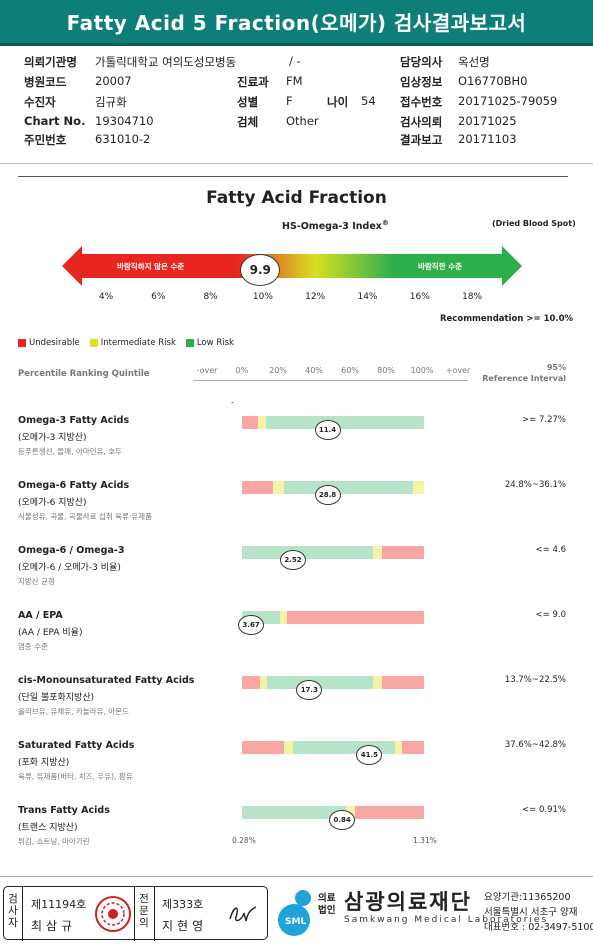  Describe the element at coordinates (243, 914) in the screenshot. I see `specialist-signature-icon` at that location.